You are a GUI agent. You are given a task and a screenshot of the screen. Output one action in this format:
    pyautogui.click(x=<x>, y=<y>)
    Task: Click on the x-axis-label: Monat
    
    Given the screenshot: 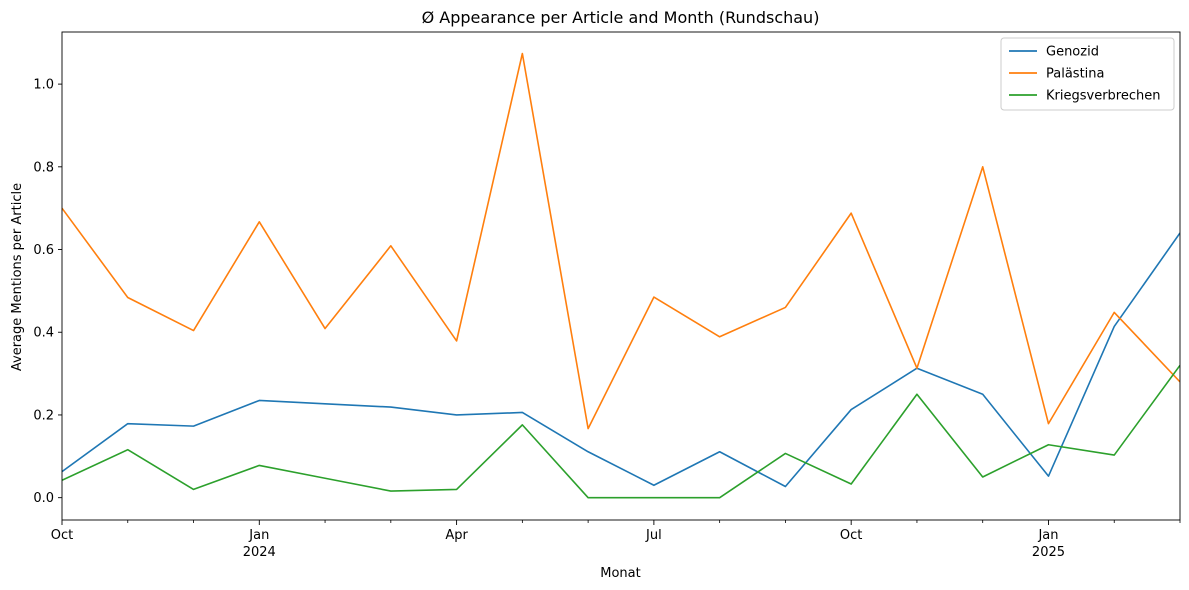 What is the action you would take?
    pyautogui.click(x=620, y=573)
    